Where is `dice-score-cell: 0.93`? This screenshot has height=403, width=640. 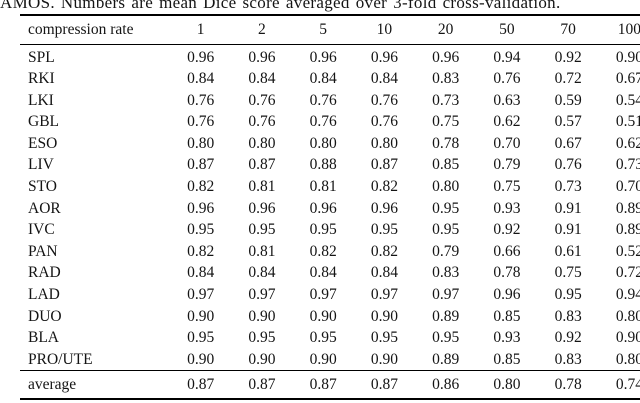
dice-score-cell: 0.93 is located at coordinates (507, 208).